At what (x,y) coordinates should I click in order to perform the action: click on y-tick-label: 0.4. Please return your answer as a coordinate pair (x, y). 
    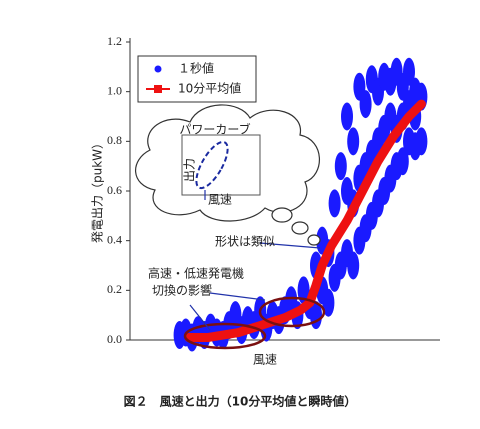
    Looking at the image, I should click on (114, 239).